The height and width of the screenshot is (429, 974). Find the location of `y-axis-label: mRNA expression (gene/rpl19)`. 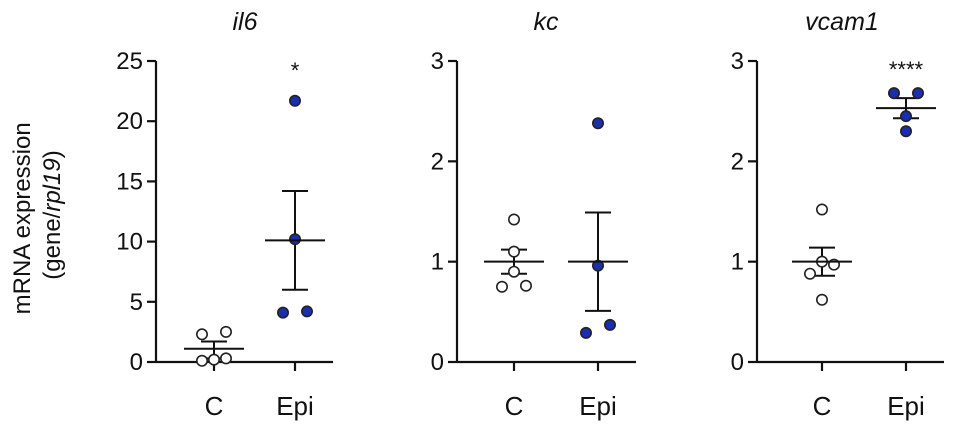

y-axis-label: mRNA expression (gene/rpl19) is located at coordinates (37, 215).